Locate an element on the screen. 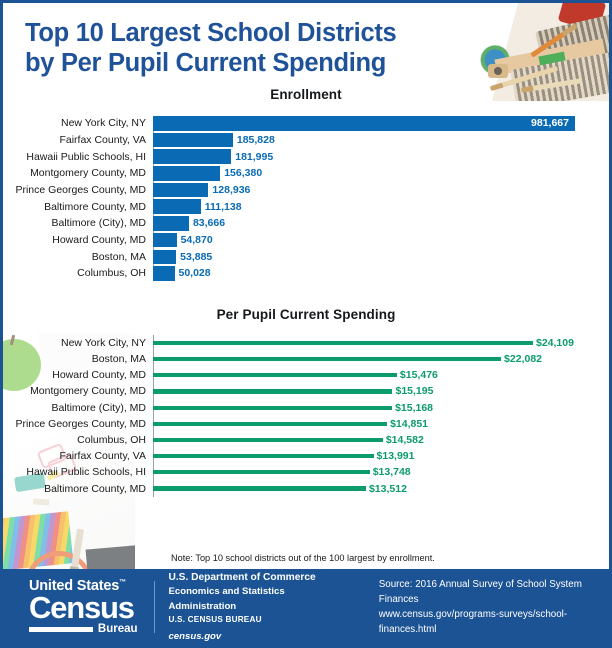  bar-value-label: $15,195 is located at coordinates (414, 391).